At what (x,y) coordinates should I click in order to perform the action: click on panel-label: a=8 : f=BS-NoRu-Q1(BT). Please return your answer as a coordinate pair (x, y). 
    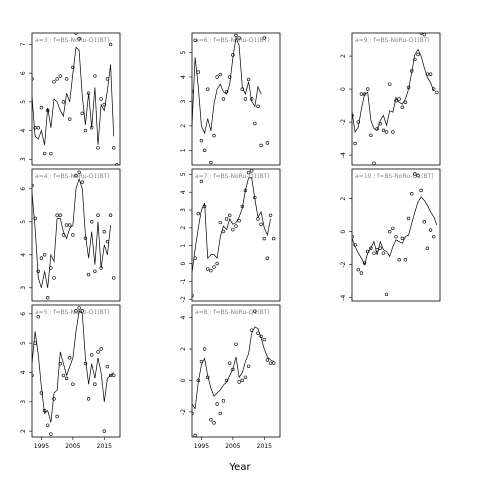
    Looking at the image, I should click on (232, 312).